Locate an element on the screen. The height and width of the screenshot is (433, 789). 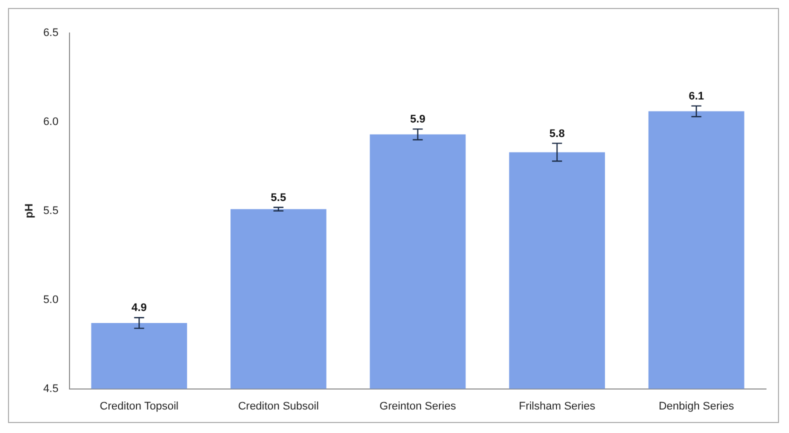
x-tick-label: Greinton Series is located at coordinates (418, 406).